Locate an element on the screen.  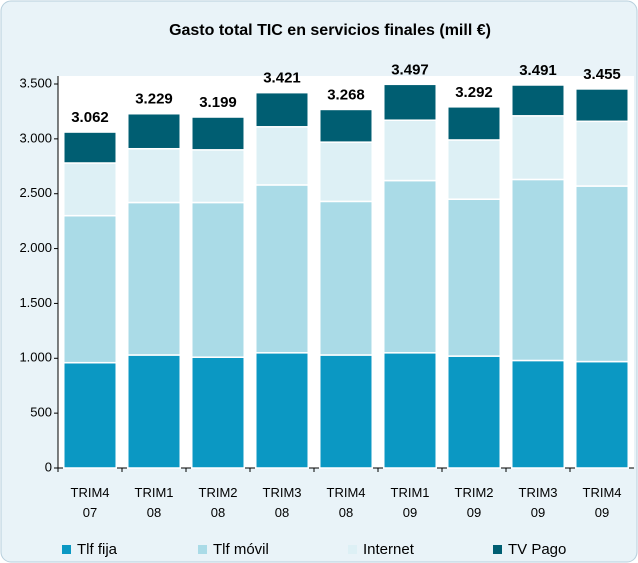
y-tick-label: 0 is located at coordinates (48, 466).